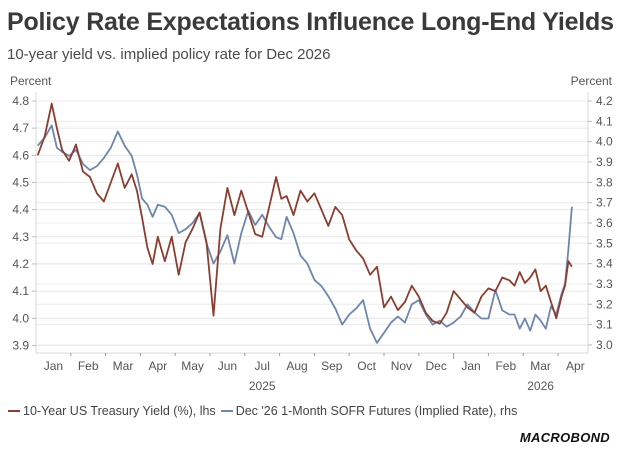  Describe the element at coordinates (14, 411) in the screenshot. I see `legend-swatch-treasury-yield` at that location.